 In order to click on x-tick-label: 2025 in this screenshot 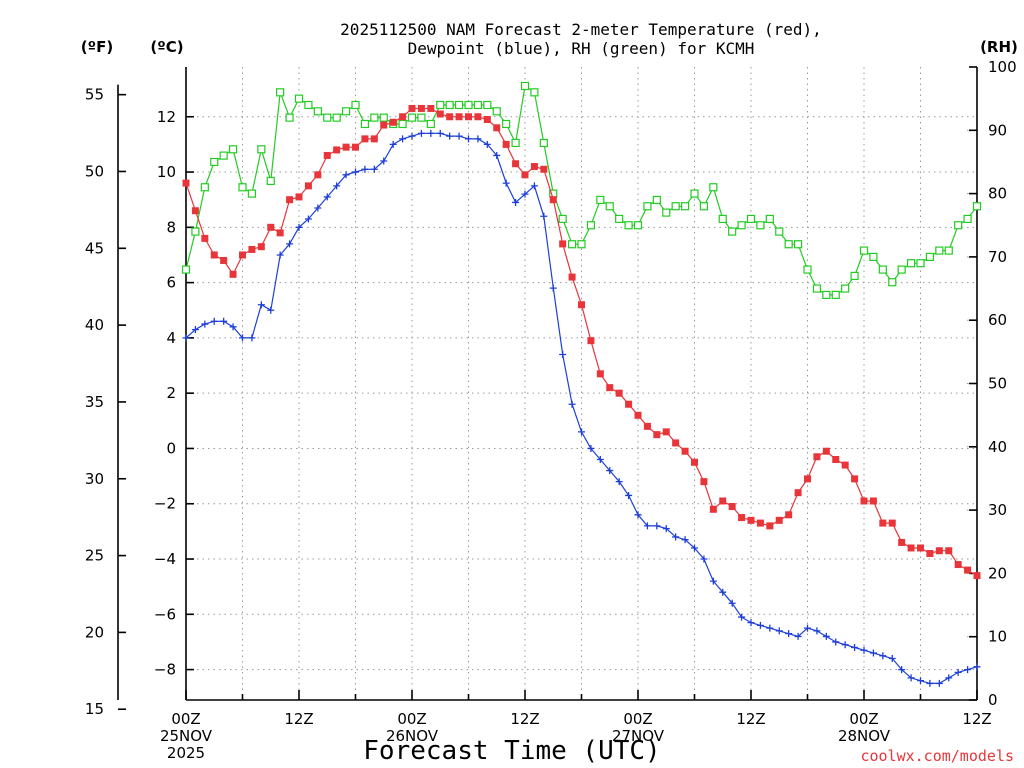, I will do `click(186, 753)`.